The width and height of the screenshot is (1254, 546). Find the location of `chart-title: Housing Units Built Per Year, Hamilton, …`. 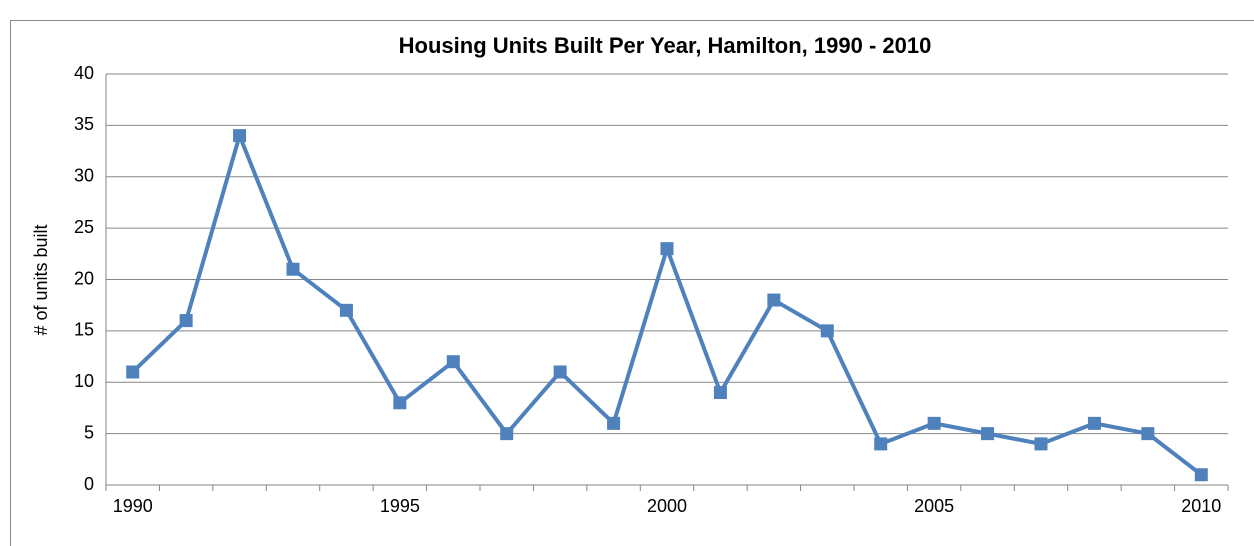

chart-title: Housing Units Built Per Year, Hamilton, … is located at coordinates (665, 45).